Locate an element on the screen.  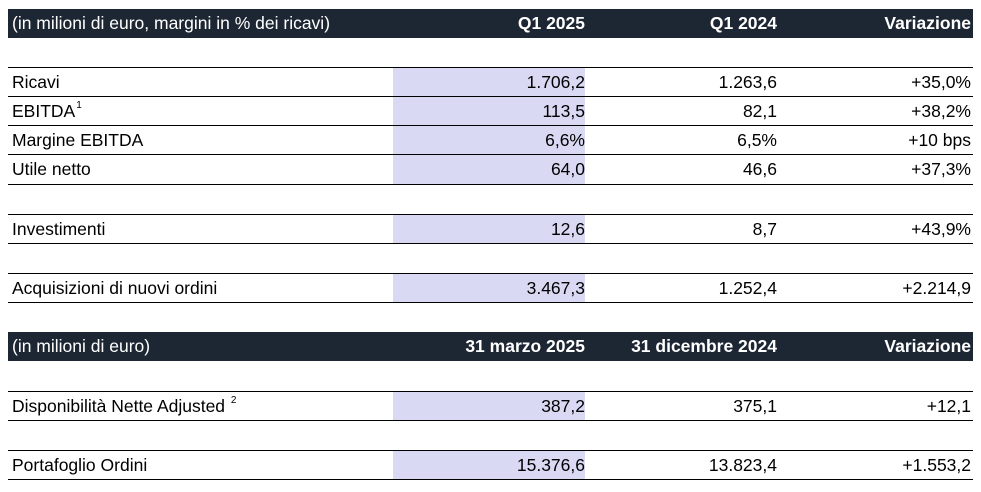
row-label: Disponibilità Nette Adjusted 2 is located at coordinates (124, 405).